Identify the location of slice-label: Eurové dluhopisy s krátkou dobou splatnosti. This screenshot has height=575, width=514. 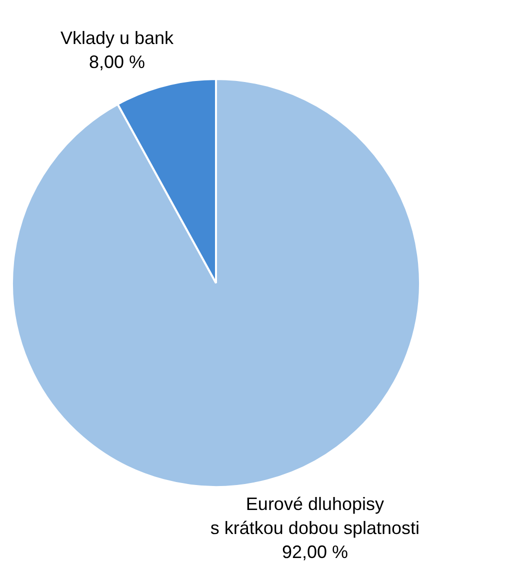
(315, 516).